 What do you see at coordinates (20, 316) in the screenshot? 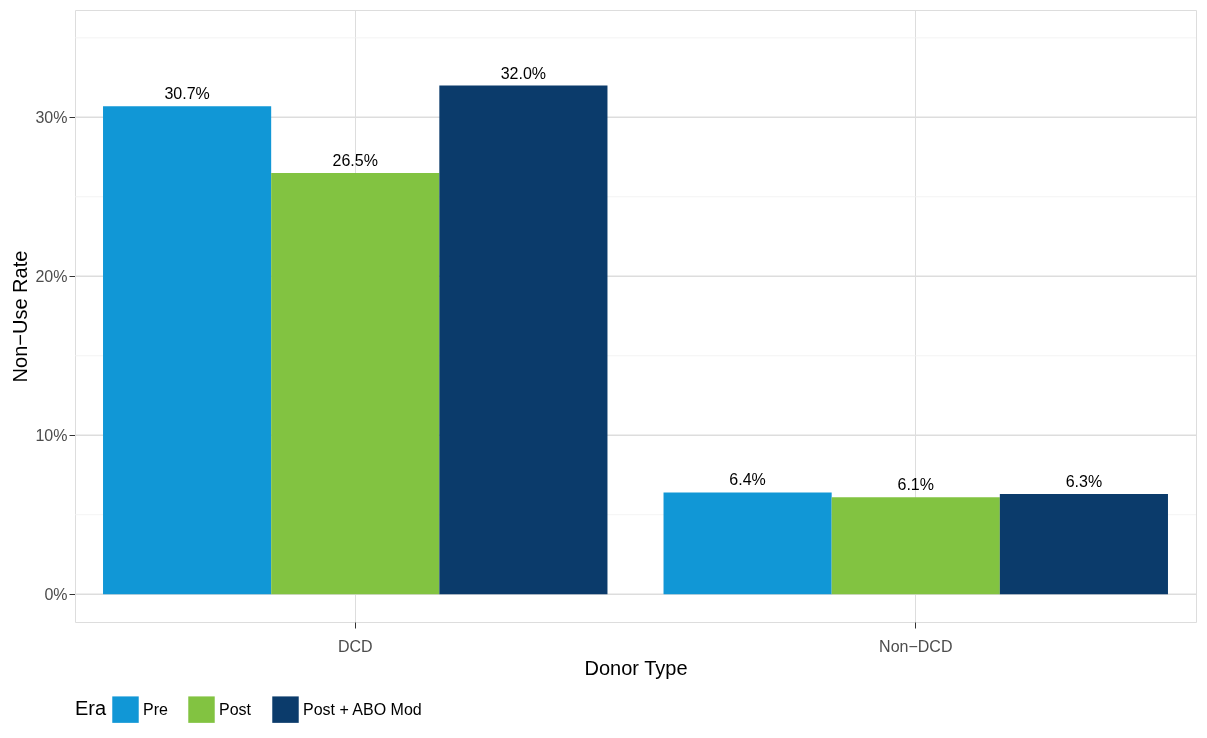
I see `y-axis-title: Non−Use Rate` at bounding box center [20, 316].